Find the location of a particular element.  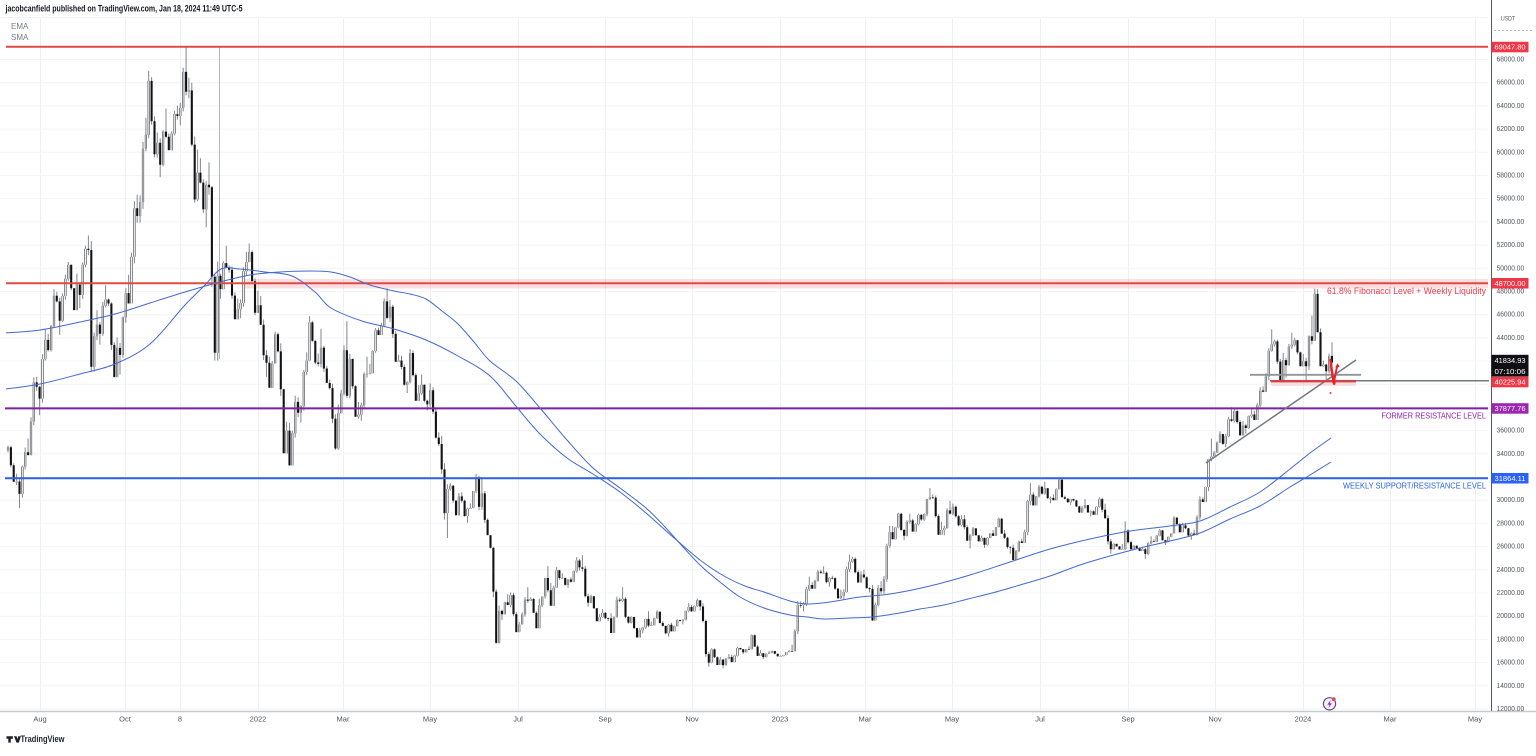

svg-text: 66000.00 is located at coordinates (1511, 83).